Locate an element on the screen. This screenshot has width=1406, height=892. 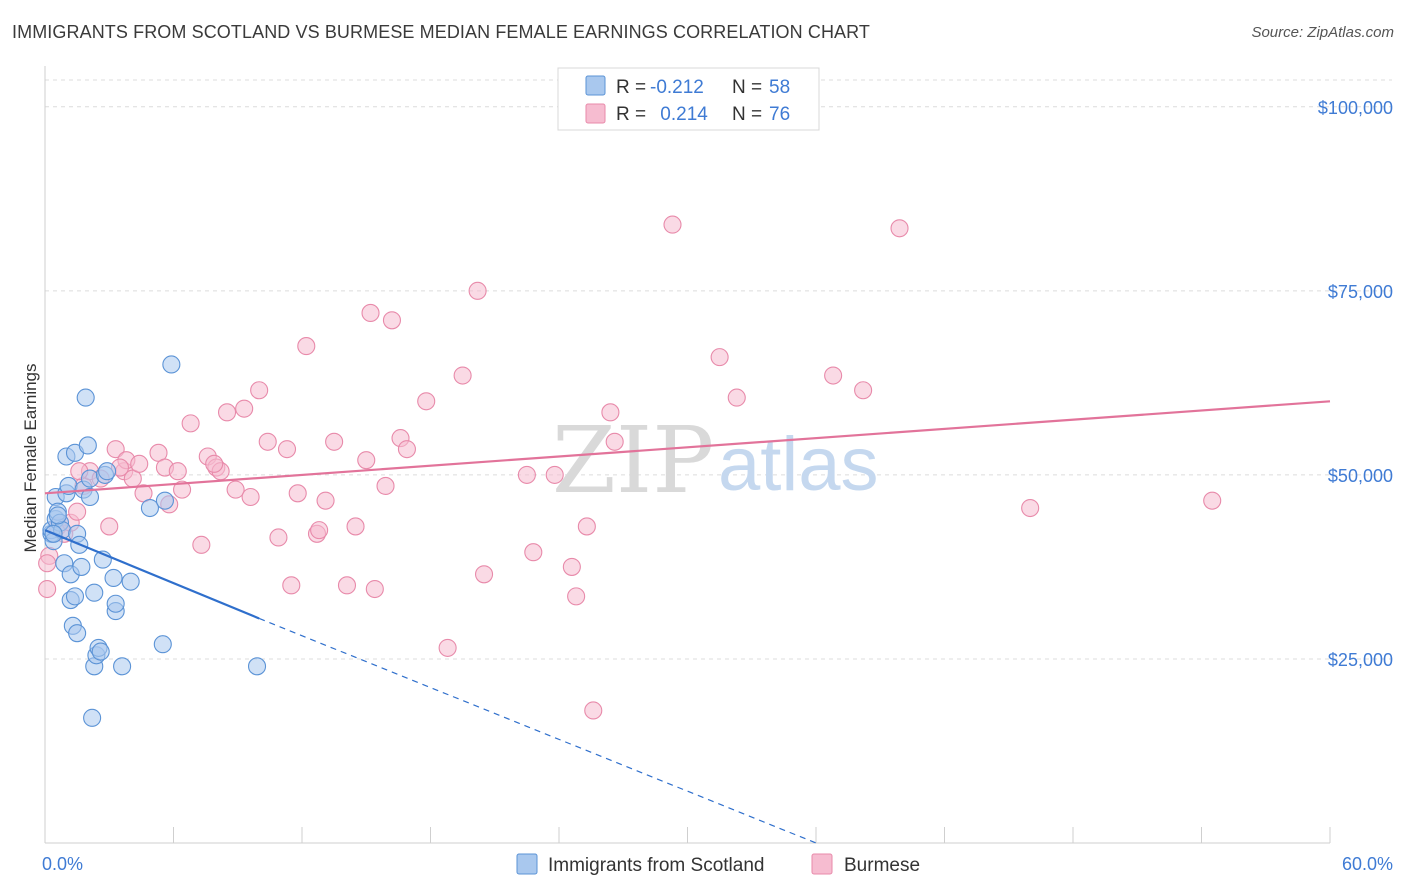
bottom-swatch-scotland is located at coordinates (527, 864).